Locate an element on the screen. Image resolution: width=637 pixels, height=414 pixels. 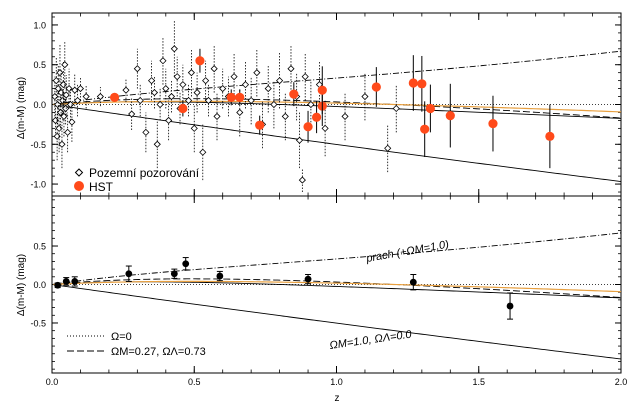
hst-marker-icon is located at coordinates (79, 186).